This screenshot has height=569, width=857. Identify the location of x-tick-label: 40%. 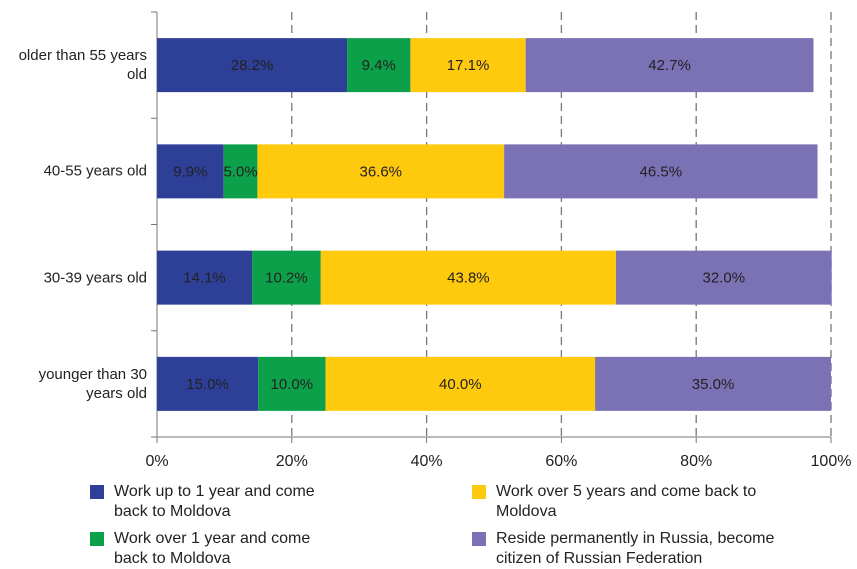
(427, 461).